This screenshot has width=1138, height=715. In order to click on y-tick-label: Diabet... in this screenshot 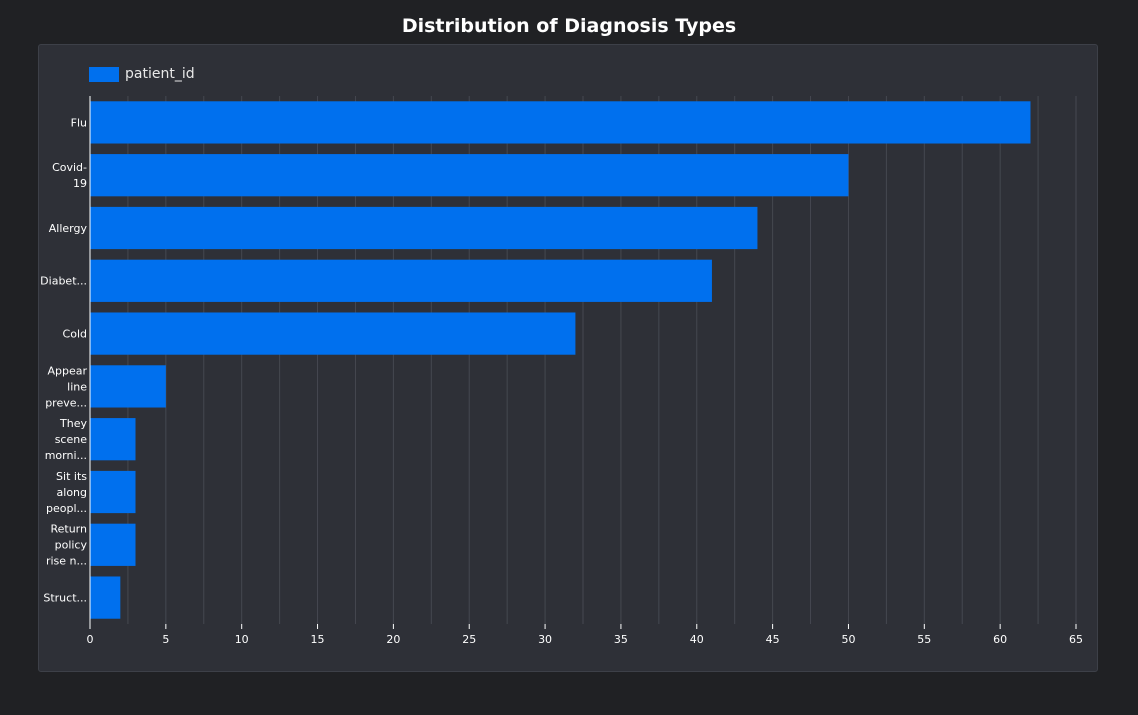, I will do `click(63, 281)`.